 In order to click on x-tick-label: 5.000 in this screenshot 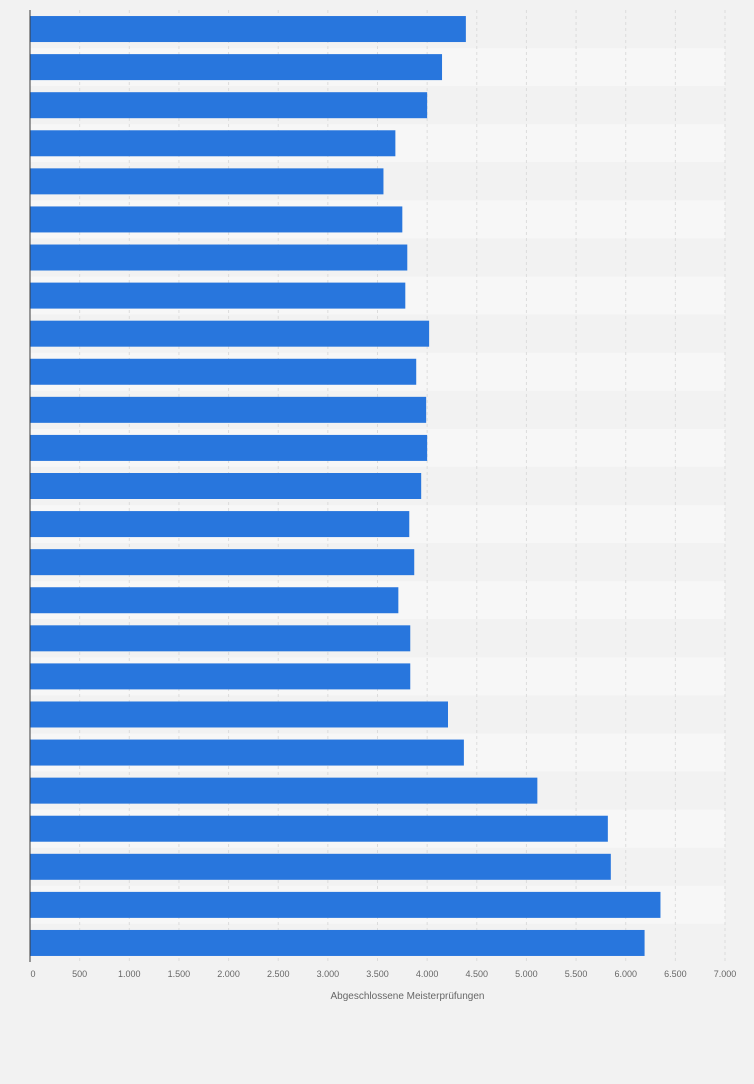, I will do `click(526, 974)`.